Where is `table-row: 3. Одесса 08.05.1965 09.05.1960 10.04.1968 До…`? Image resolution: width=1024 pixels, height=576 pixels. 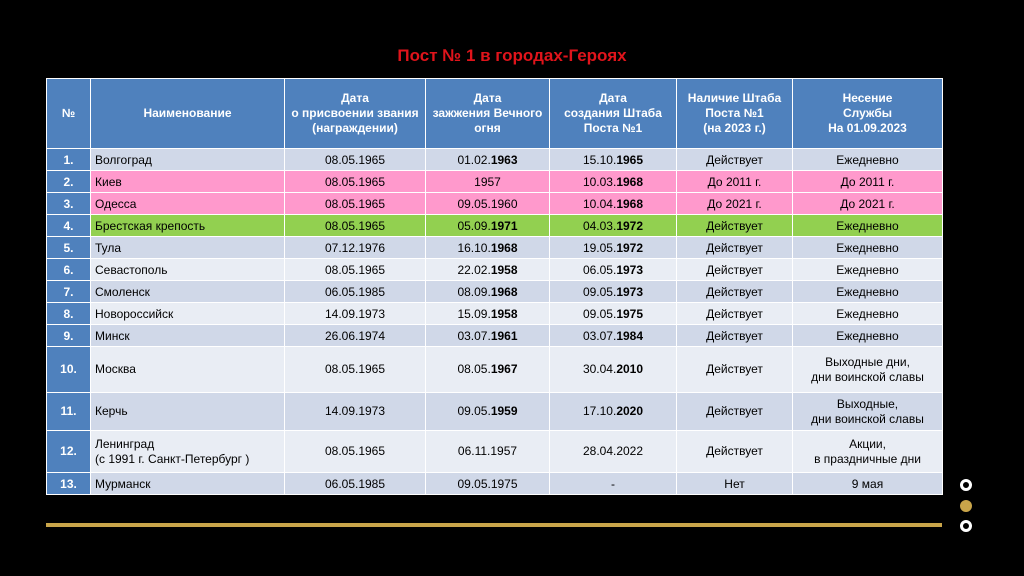
table-row: 3. Одесса 08.05.1965 09.05.1960 10.04.1968 До… is located at coordinates (494, 203).